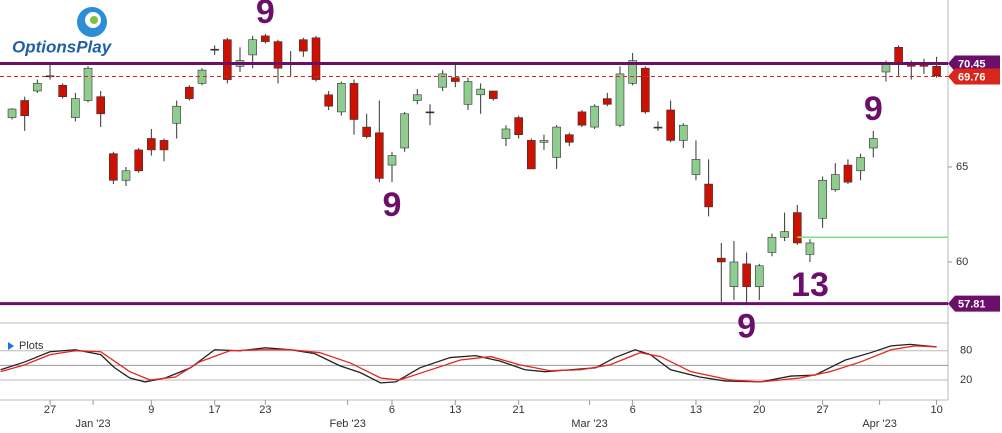 The image size is (1002, 433). What do you see at coordinates (468, 364) in the screenshot?
I see `oscillator-line` at bounding box center [468, 364].